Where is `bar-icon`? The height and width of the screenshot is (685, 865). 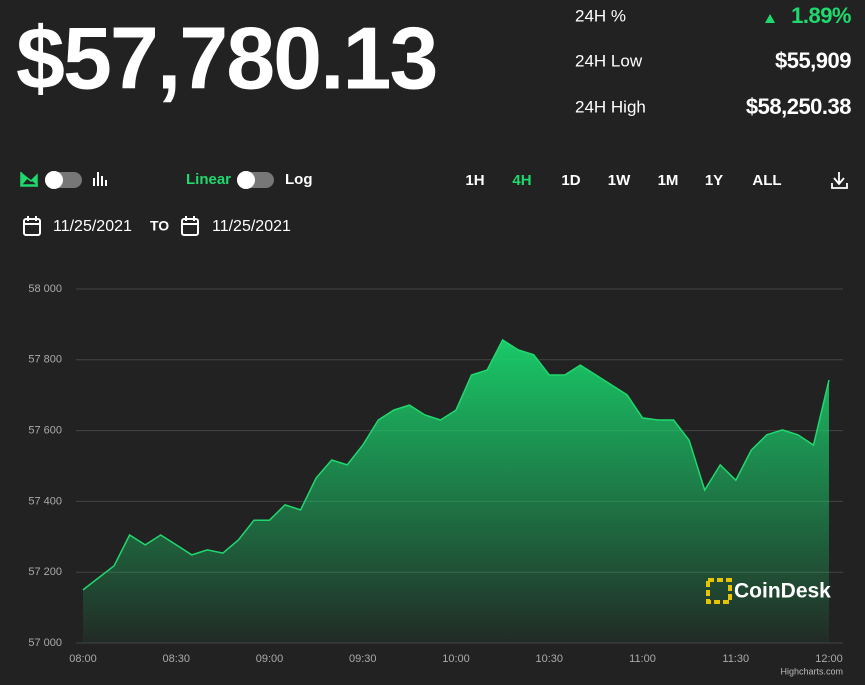
bar-icon is located at coordinates (100, 179).